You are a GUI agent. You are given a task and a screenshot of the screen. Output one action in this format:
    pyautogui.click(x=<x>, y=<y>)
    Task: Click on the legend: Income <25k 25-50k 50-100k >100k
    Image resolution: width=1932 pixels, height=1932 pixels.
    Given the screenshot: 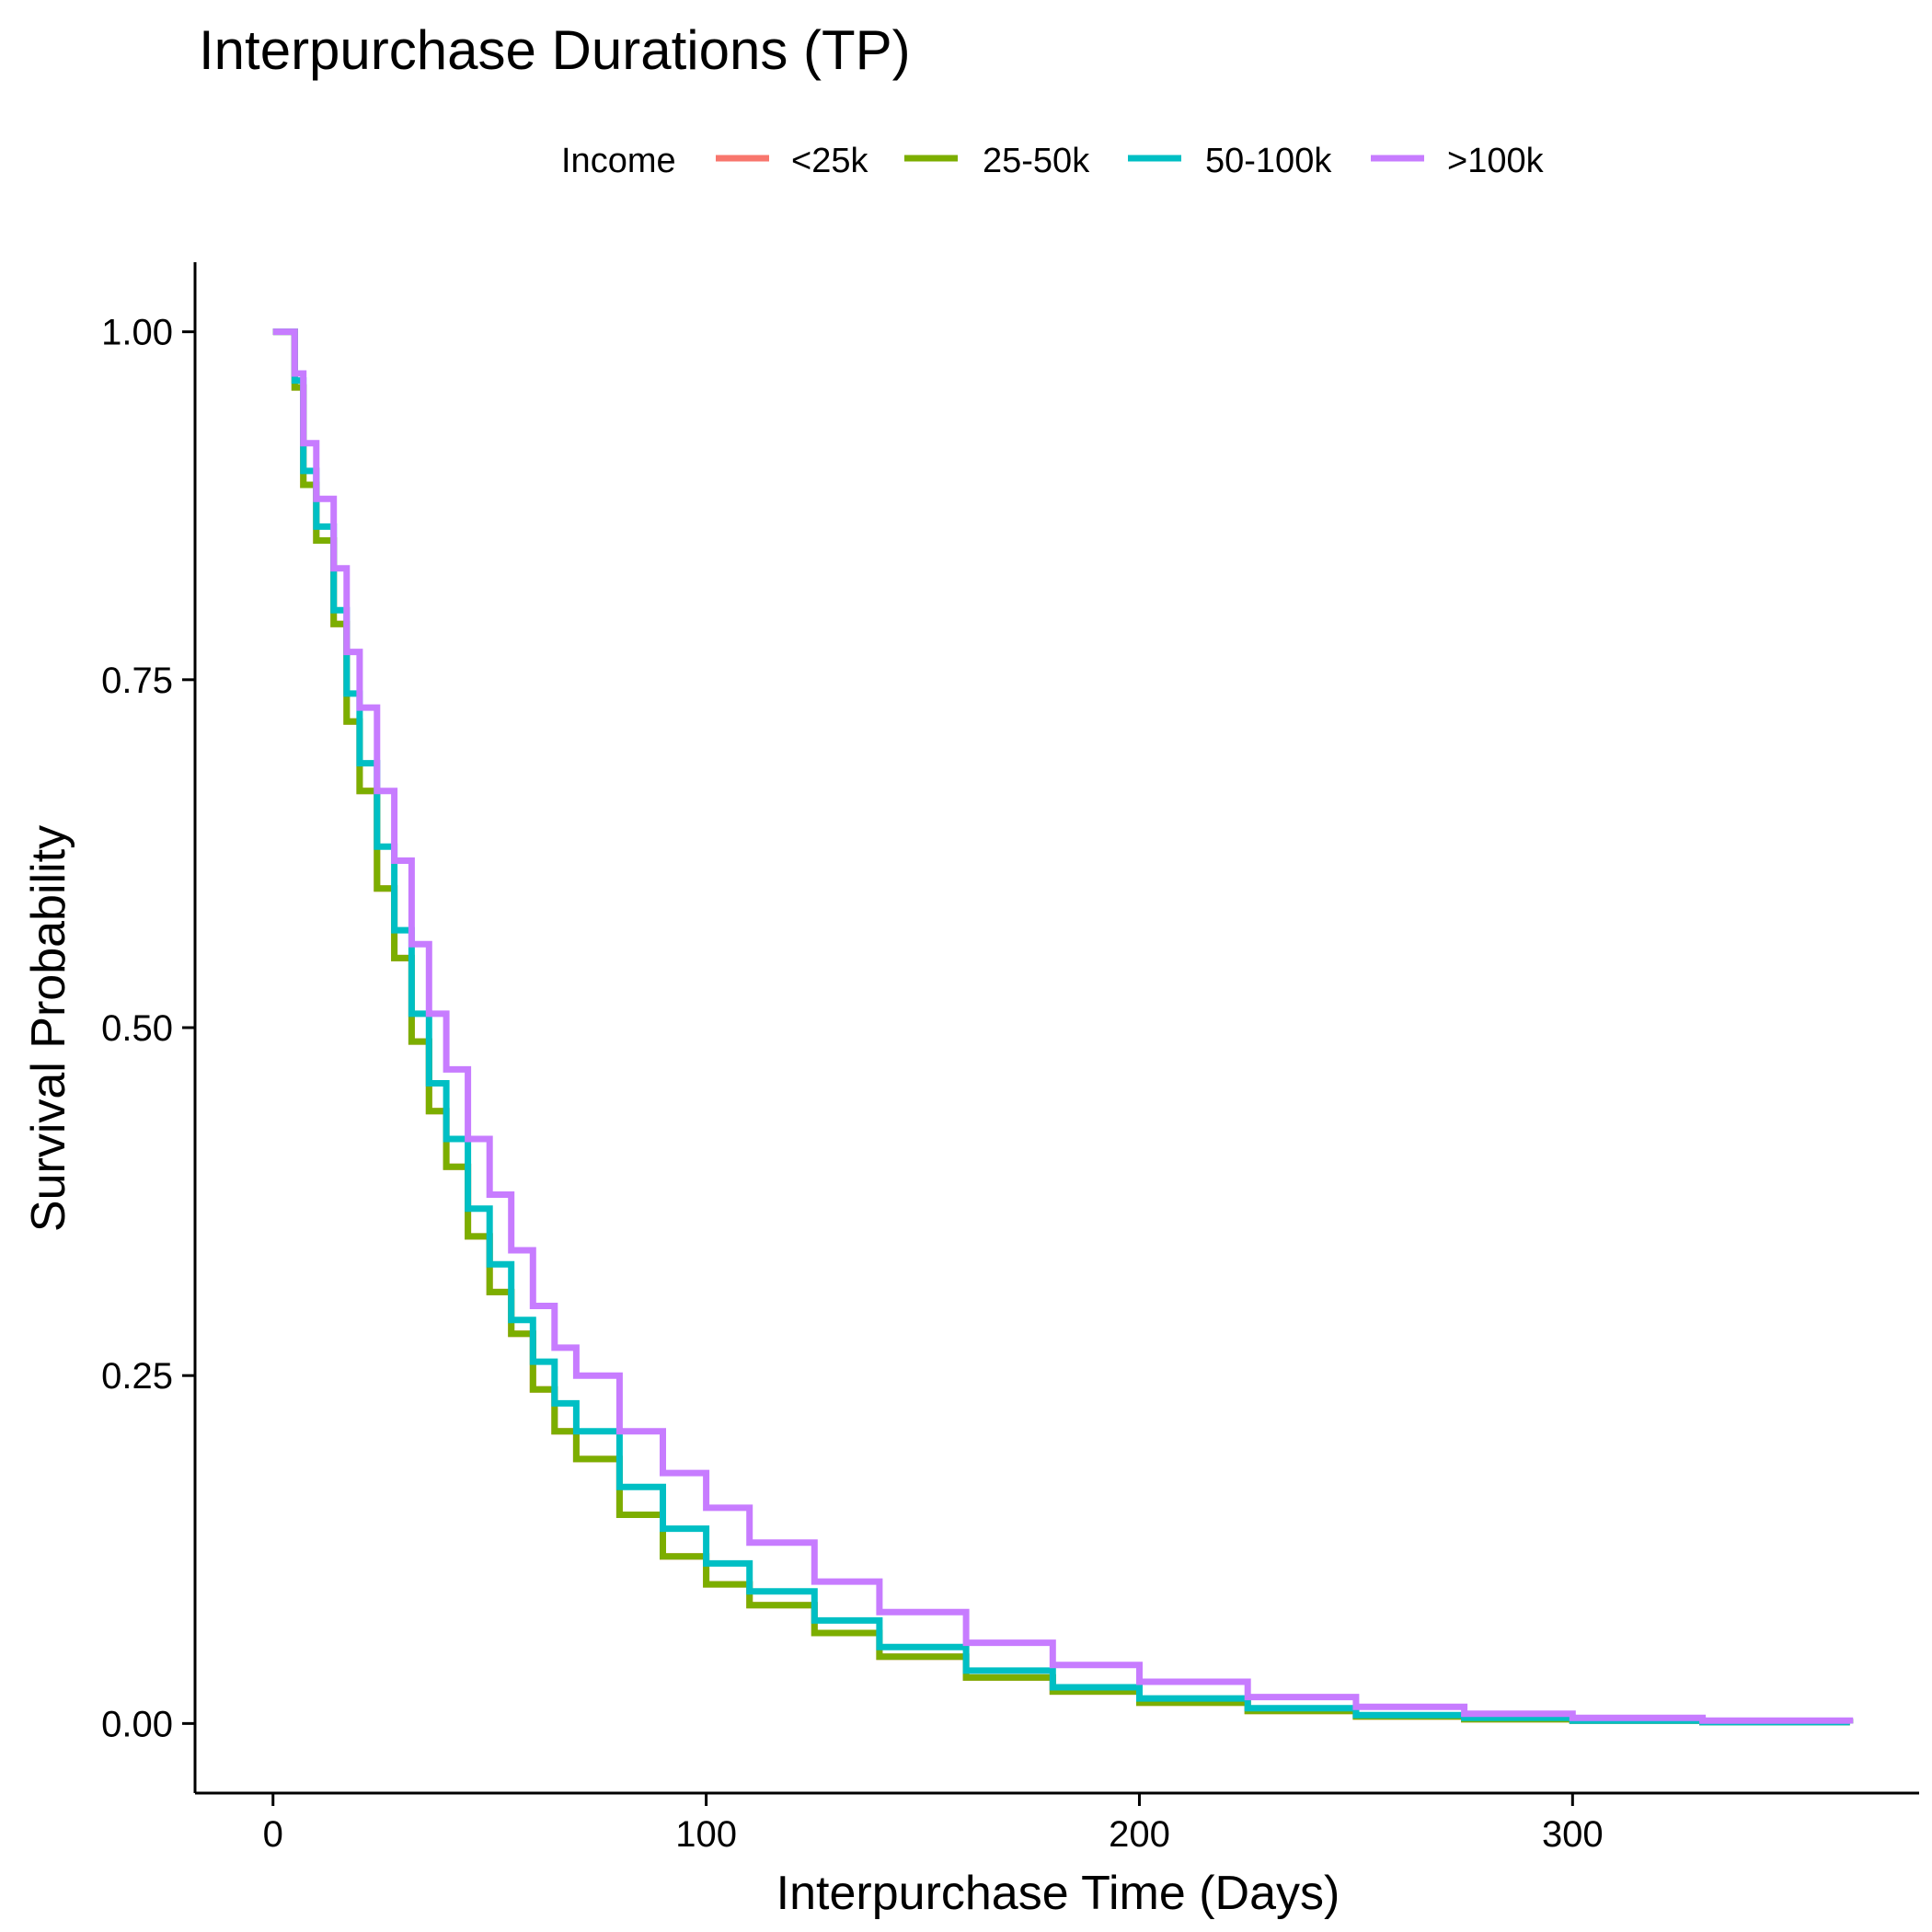 What is the action you would take?
    pyautogui.click(x=1053, y=161)
    